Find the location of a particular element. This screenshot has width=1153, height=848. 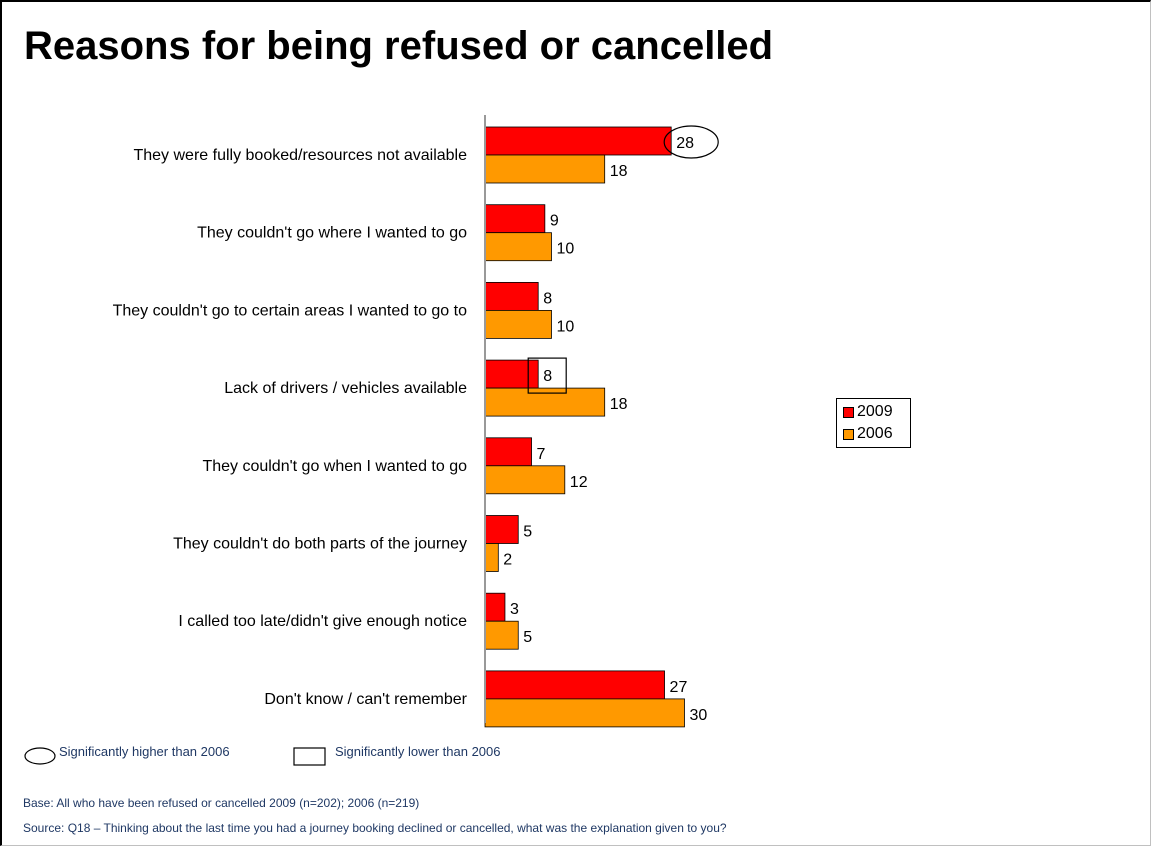

key-lower-label: Significantly lower than 2006 is located at coordinates (418, 751).